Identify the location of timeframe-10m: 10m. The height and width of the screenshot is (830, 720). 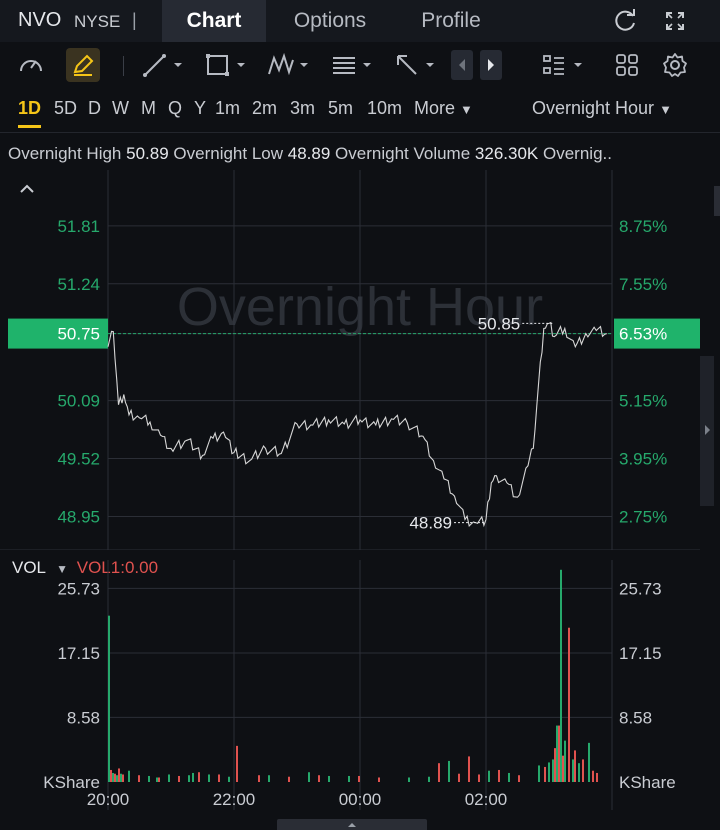
(385, 108).